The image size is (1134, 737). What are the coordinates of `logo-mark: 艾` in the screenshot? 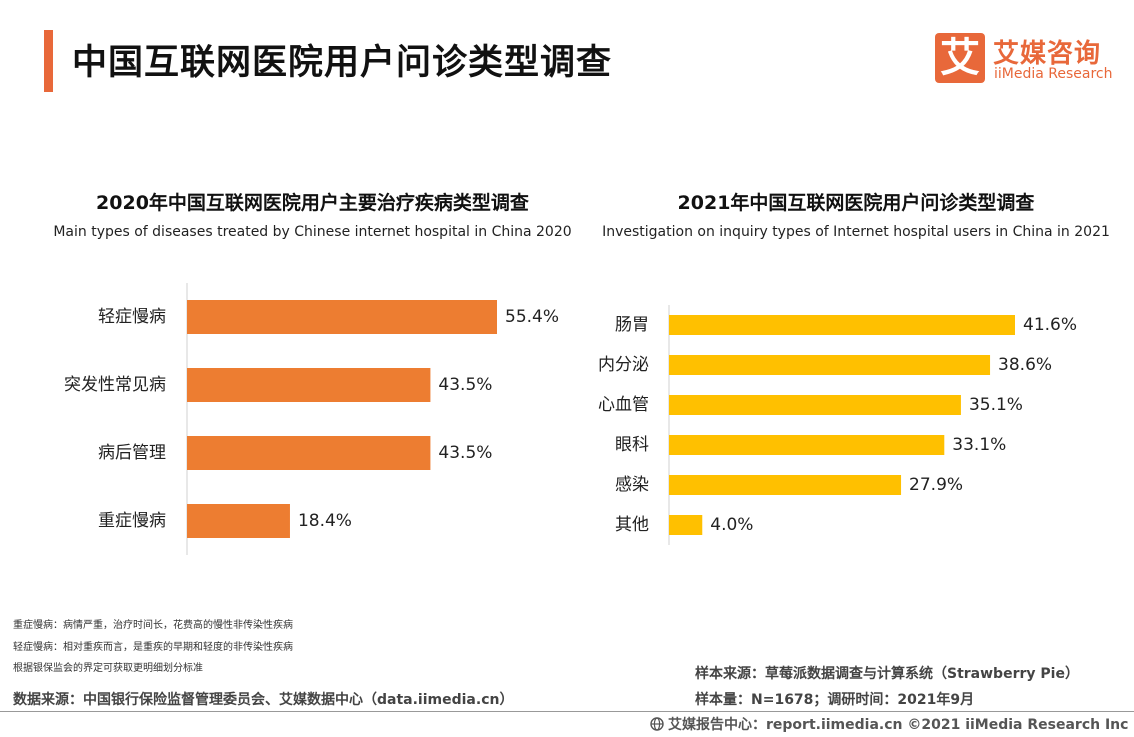 It's located at (960, 58).